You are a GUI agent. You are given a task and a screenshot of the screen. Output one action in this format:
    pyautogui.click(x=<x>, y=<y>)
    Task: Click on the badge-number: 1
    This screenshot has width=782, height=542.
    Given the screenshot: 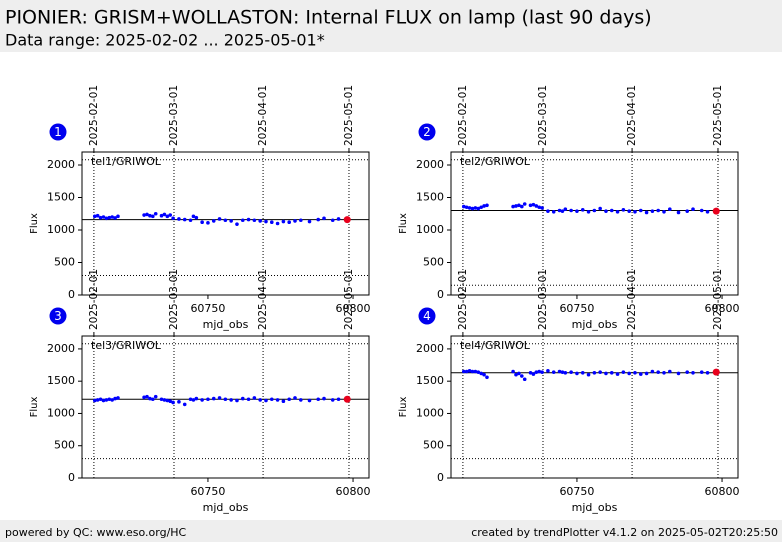 What is the action you would take?
    pyautogui.click(x=58, y=132)
    